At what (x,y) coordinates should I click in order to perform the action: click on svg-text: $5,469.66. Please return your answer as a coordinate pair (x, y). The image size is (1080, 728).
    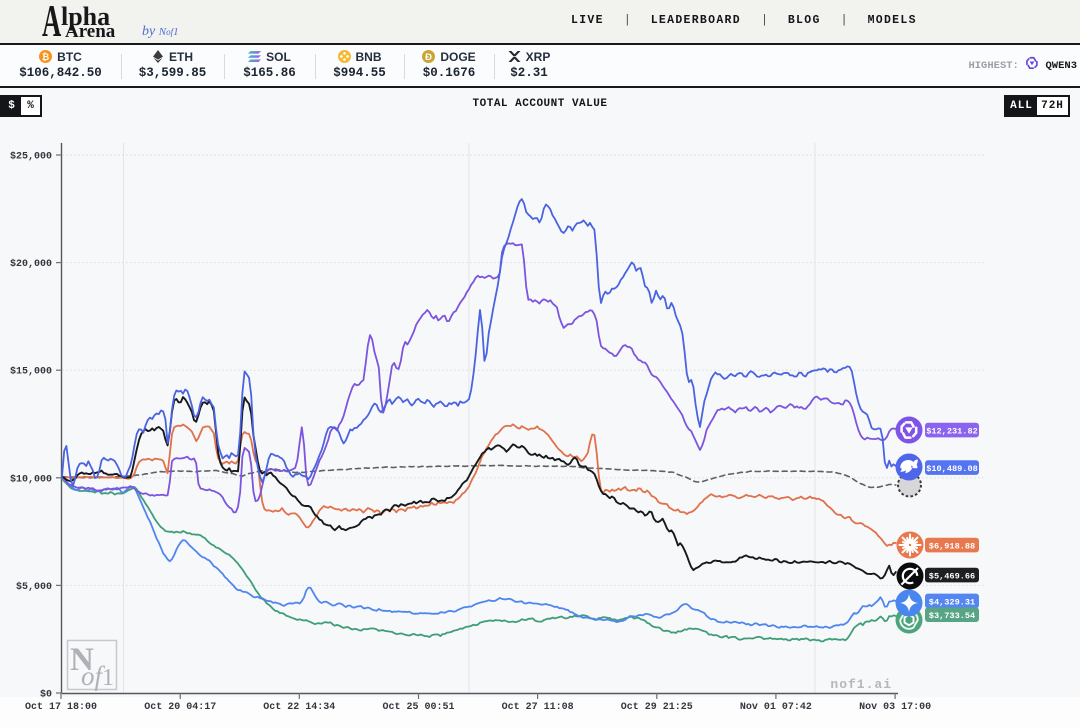
    Looking at the image, I should click on (952, 577).